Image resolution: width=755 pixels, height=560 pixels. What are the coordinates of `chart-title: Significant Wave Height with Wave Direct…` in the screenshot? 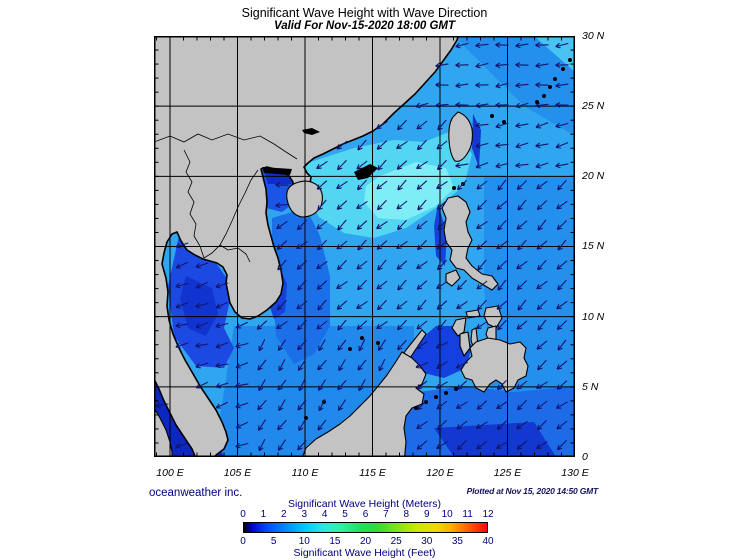 It's located at (364, 13).